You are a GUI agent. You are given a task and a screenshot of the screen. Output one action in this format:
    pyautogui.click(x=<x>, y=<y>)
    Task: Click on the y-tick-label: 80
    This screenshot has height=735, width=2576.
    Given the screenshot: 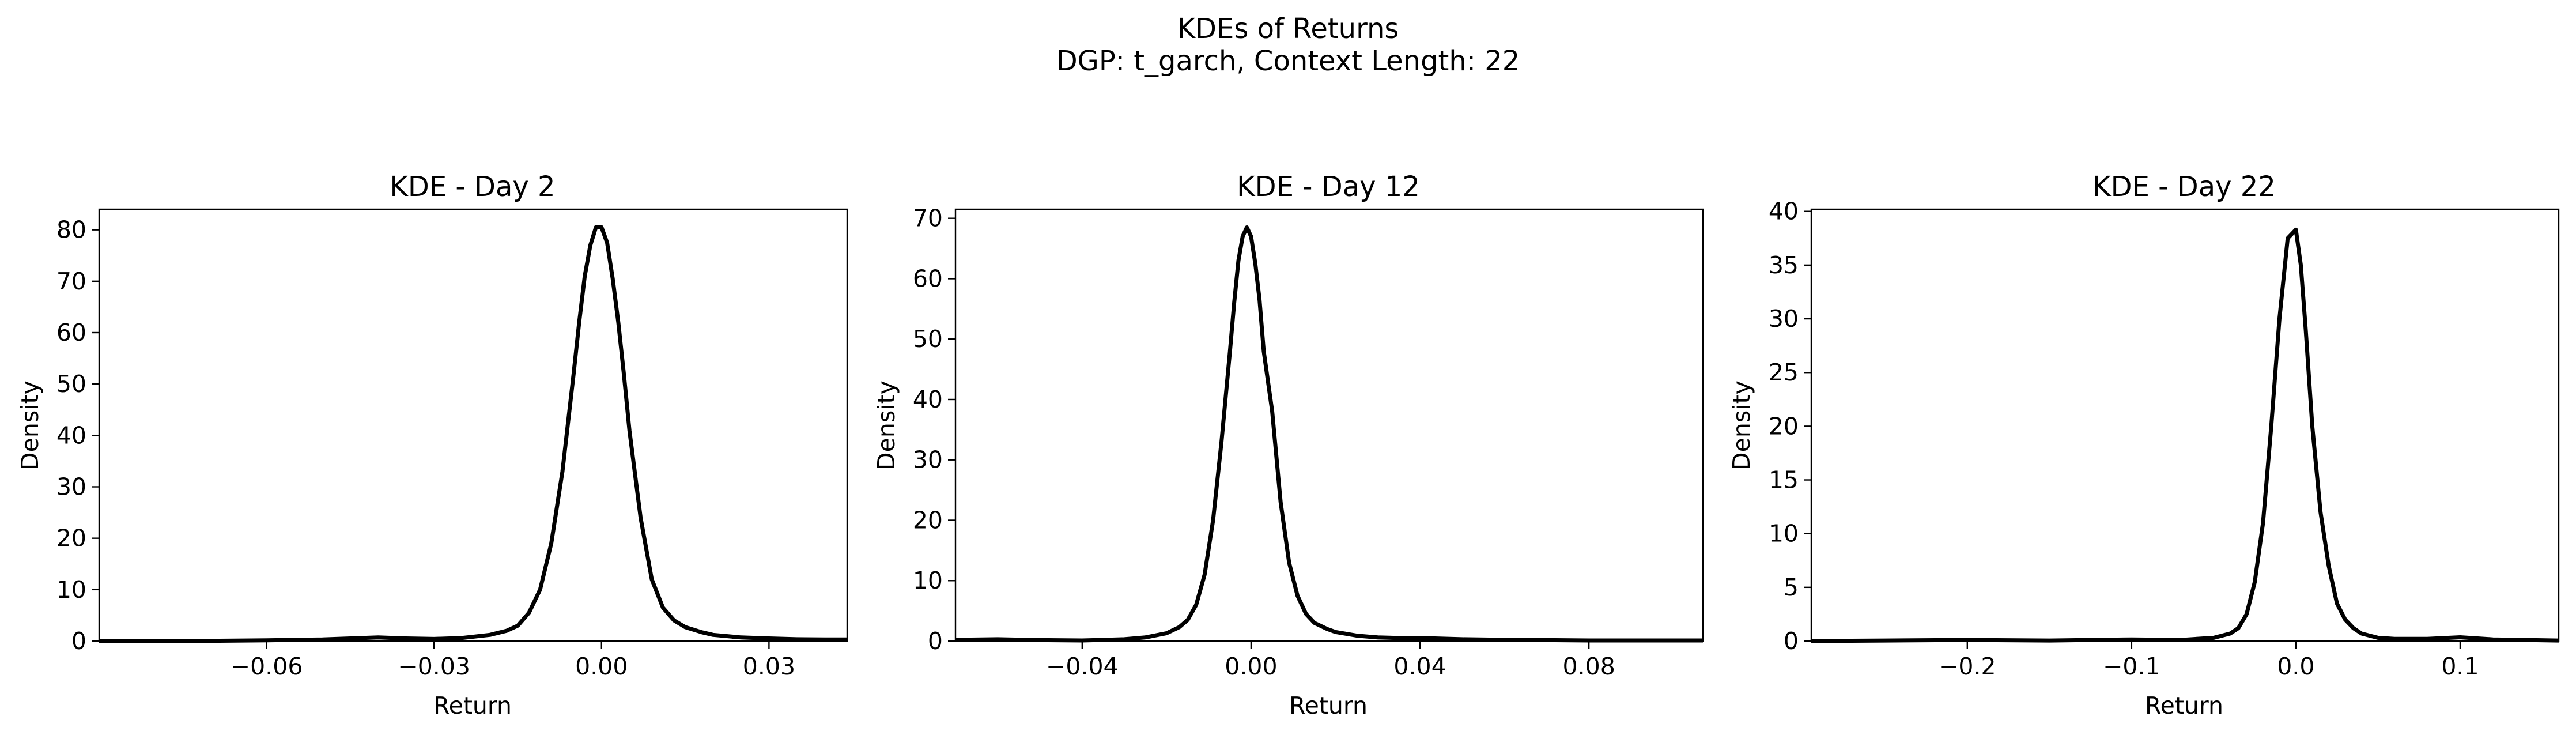 What is the action you would take?
    pyautogui.click(x=71, y=230)
    